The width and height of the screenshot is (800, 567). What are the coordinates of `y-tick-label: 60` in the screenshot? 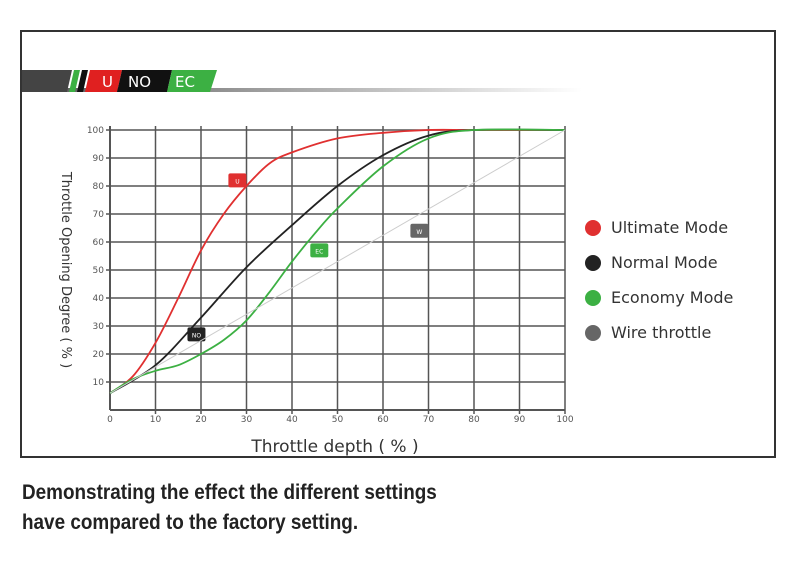 It's located at (99, 243).